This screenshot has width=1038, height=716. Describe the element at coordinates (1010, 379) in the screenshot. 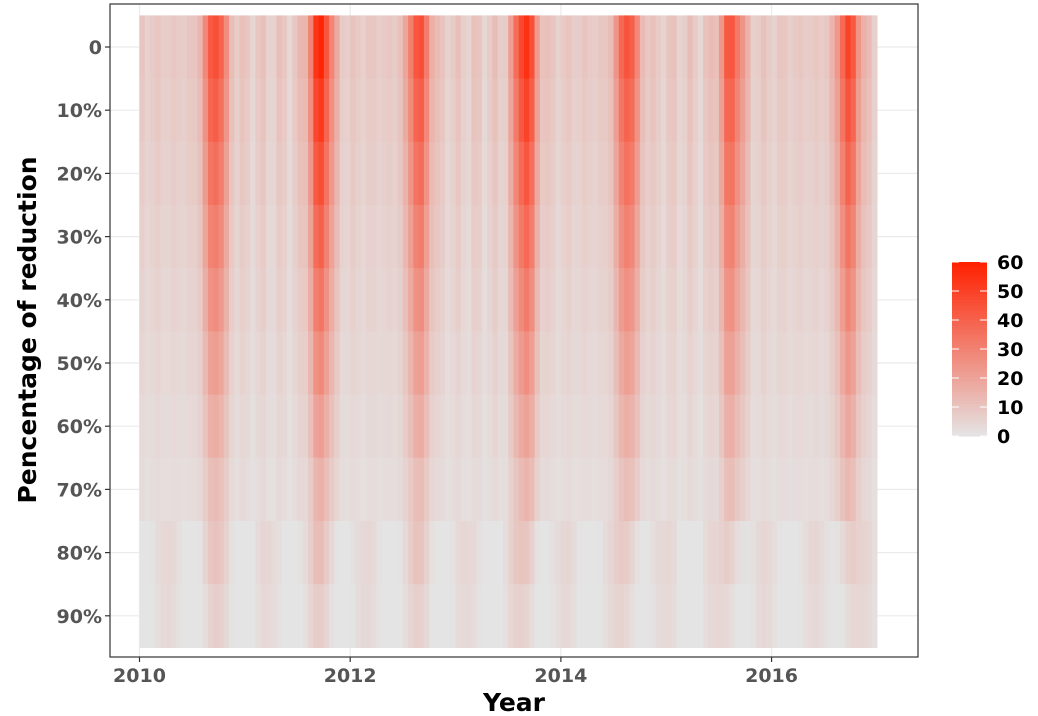

I see `legend-label: 20` at that location.